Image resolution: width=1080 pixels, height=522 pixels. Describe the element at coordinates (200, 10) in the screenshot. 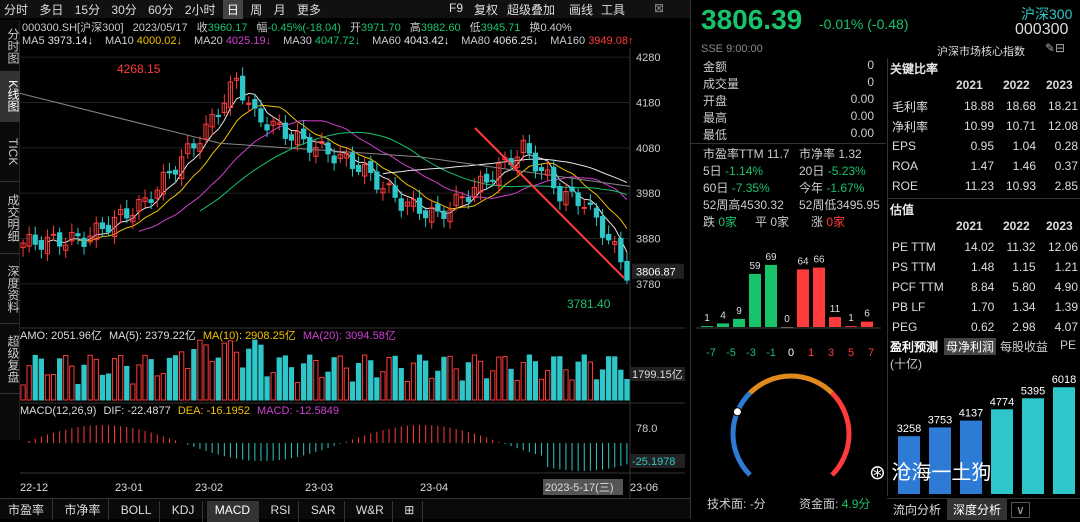

I see `menu-item: 2小时` at that location.